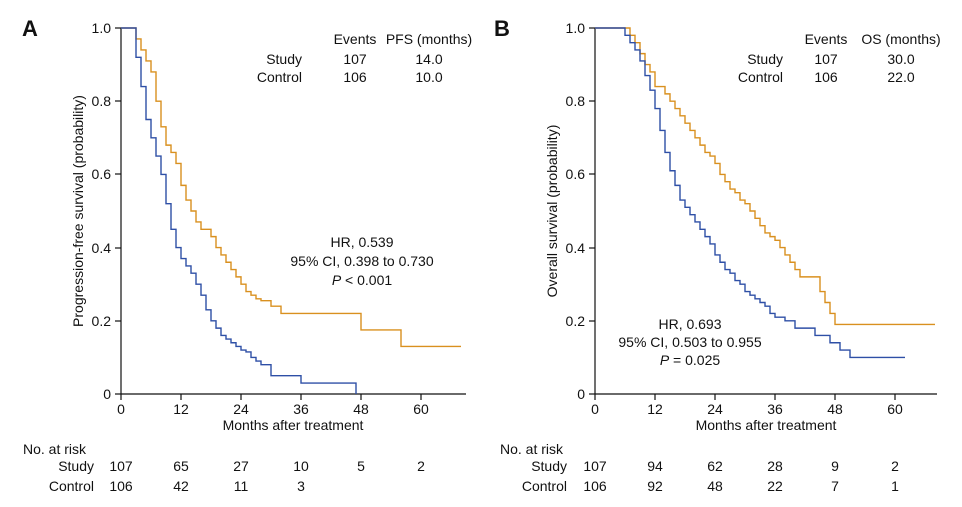 The image size is (962, 507). Describe the element at coordinates (428, 59) in the screenshot. I see `median-value: 14.0` at that location.